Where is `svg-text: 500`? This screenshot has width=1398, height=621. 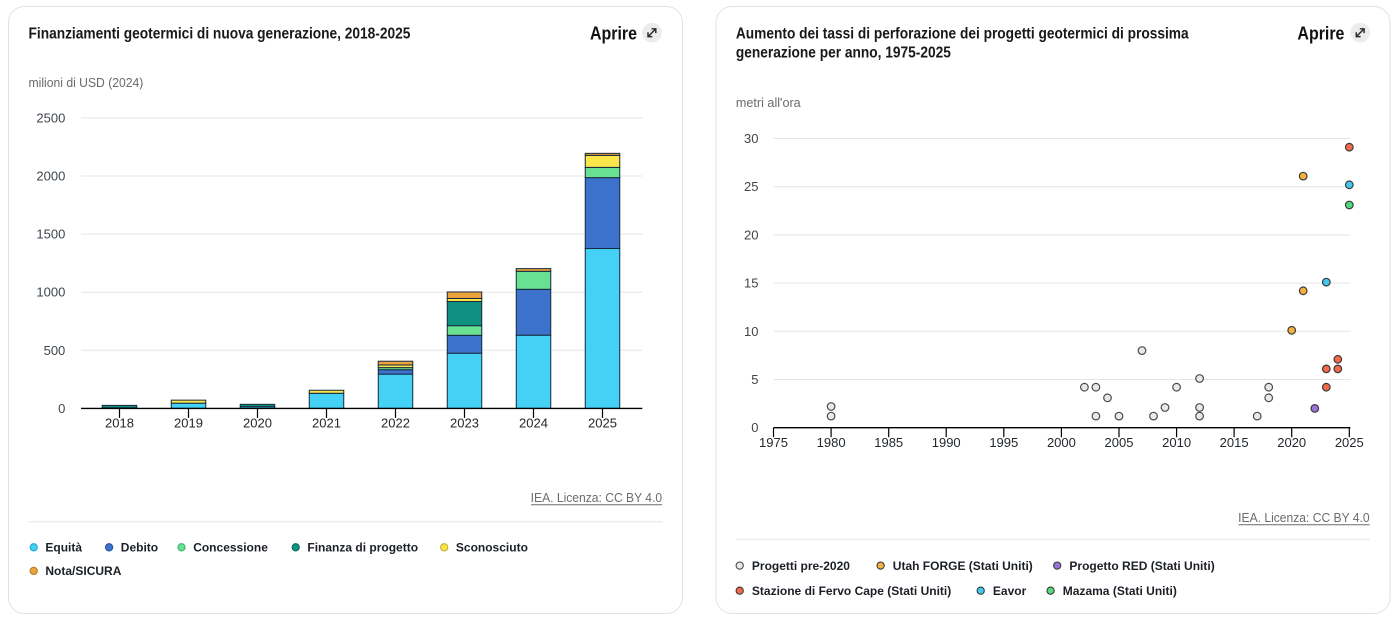
svg-text: 500 is located at coordinates (55, 350).